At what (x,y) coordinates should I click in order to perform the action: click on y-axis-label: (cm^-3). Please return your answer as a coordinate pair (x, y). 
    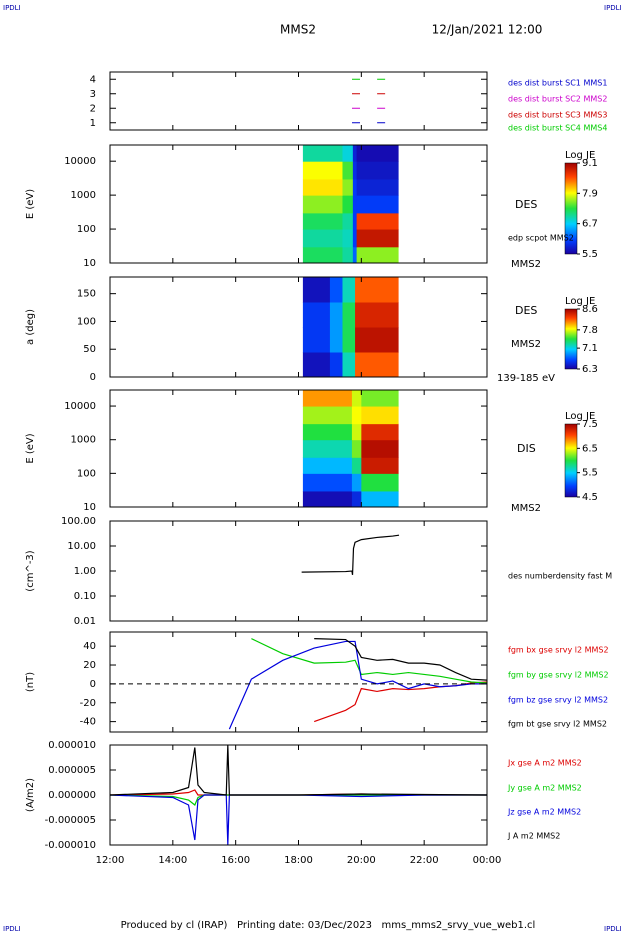
    Looking at the image, I should click on (30, 570).